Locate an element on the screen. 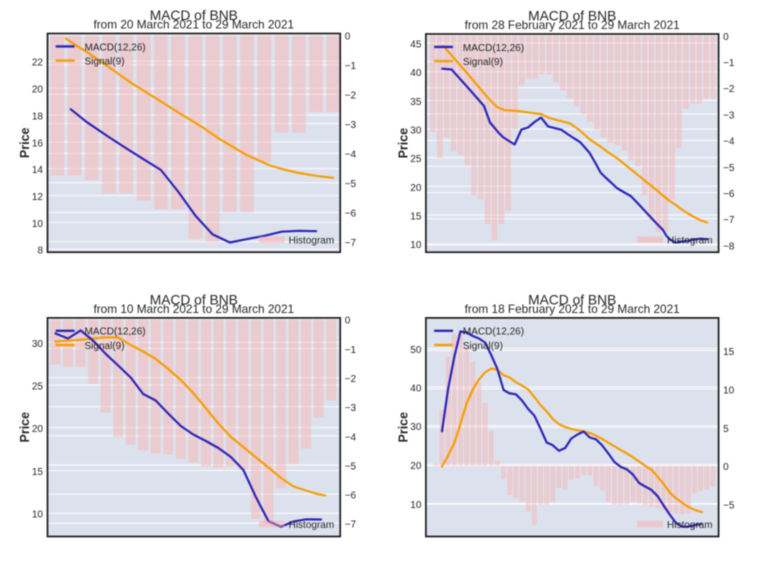 Image resolution: width=757 pixels, height=568 pixels. svg-text:from 20 March 2021 to 29 March: from 20 March 2021 to 29 March 2021 is located at coordinates (193, 25).